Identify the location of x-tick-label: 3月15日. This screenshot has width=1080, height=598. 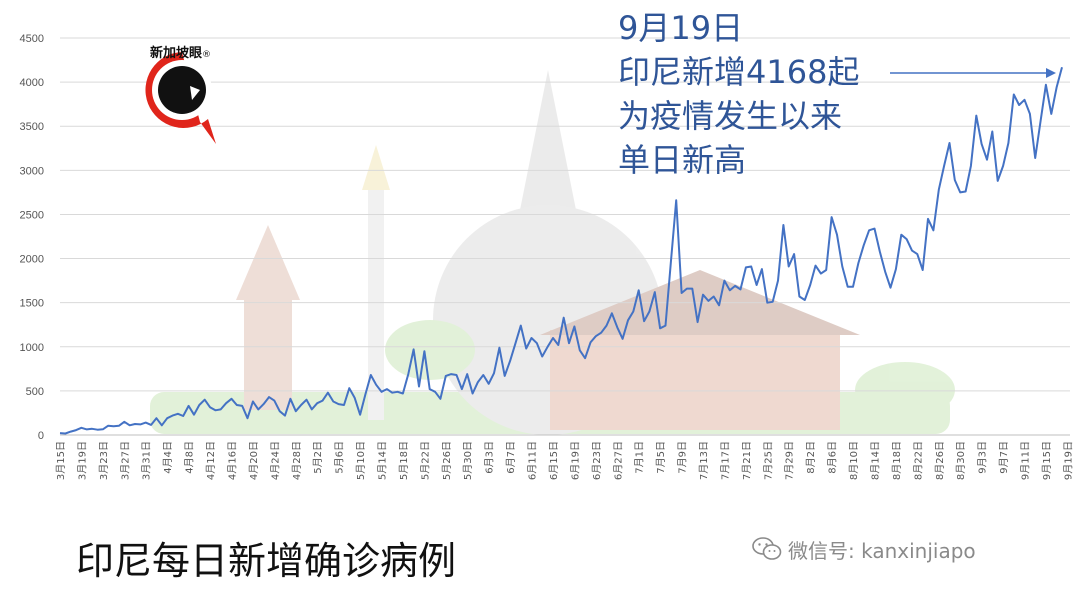
(61, 460).